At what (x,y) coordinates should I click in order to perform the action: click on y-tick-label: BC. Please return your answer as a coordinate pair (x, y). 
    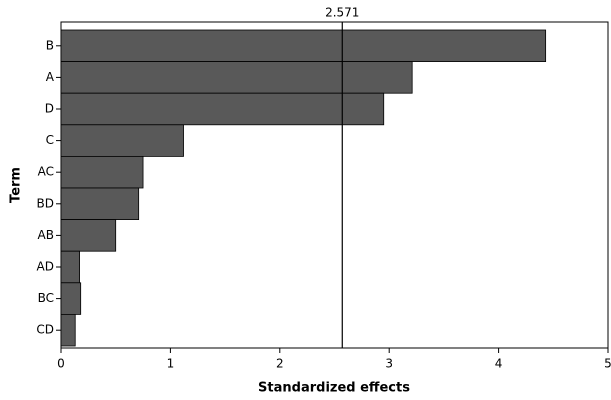
    Looking at the image, I should click on (46, 298).